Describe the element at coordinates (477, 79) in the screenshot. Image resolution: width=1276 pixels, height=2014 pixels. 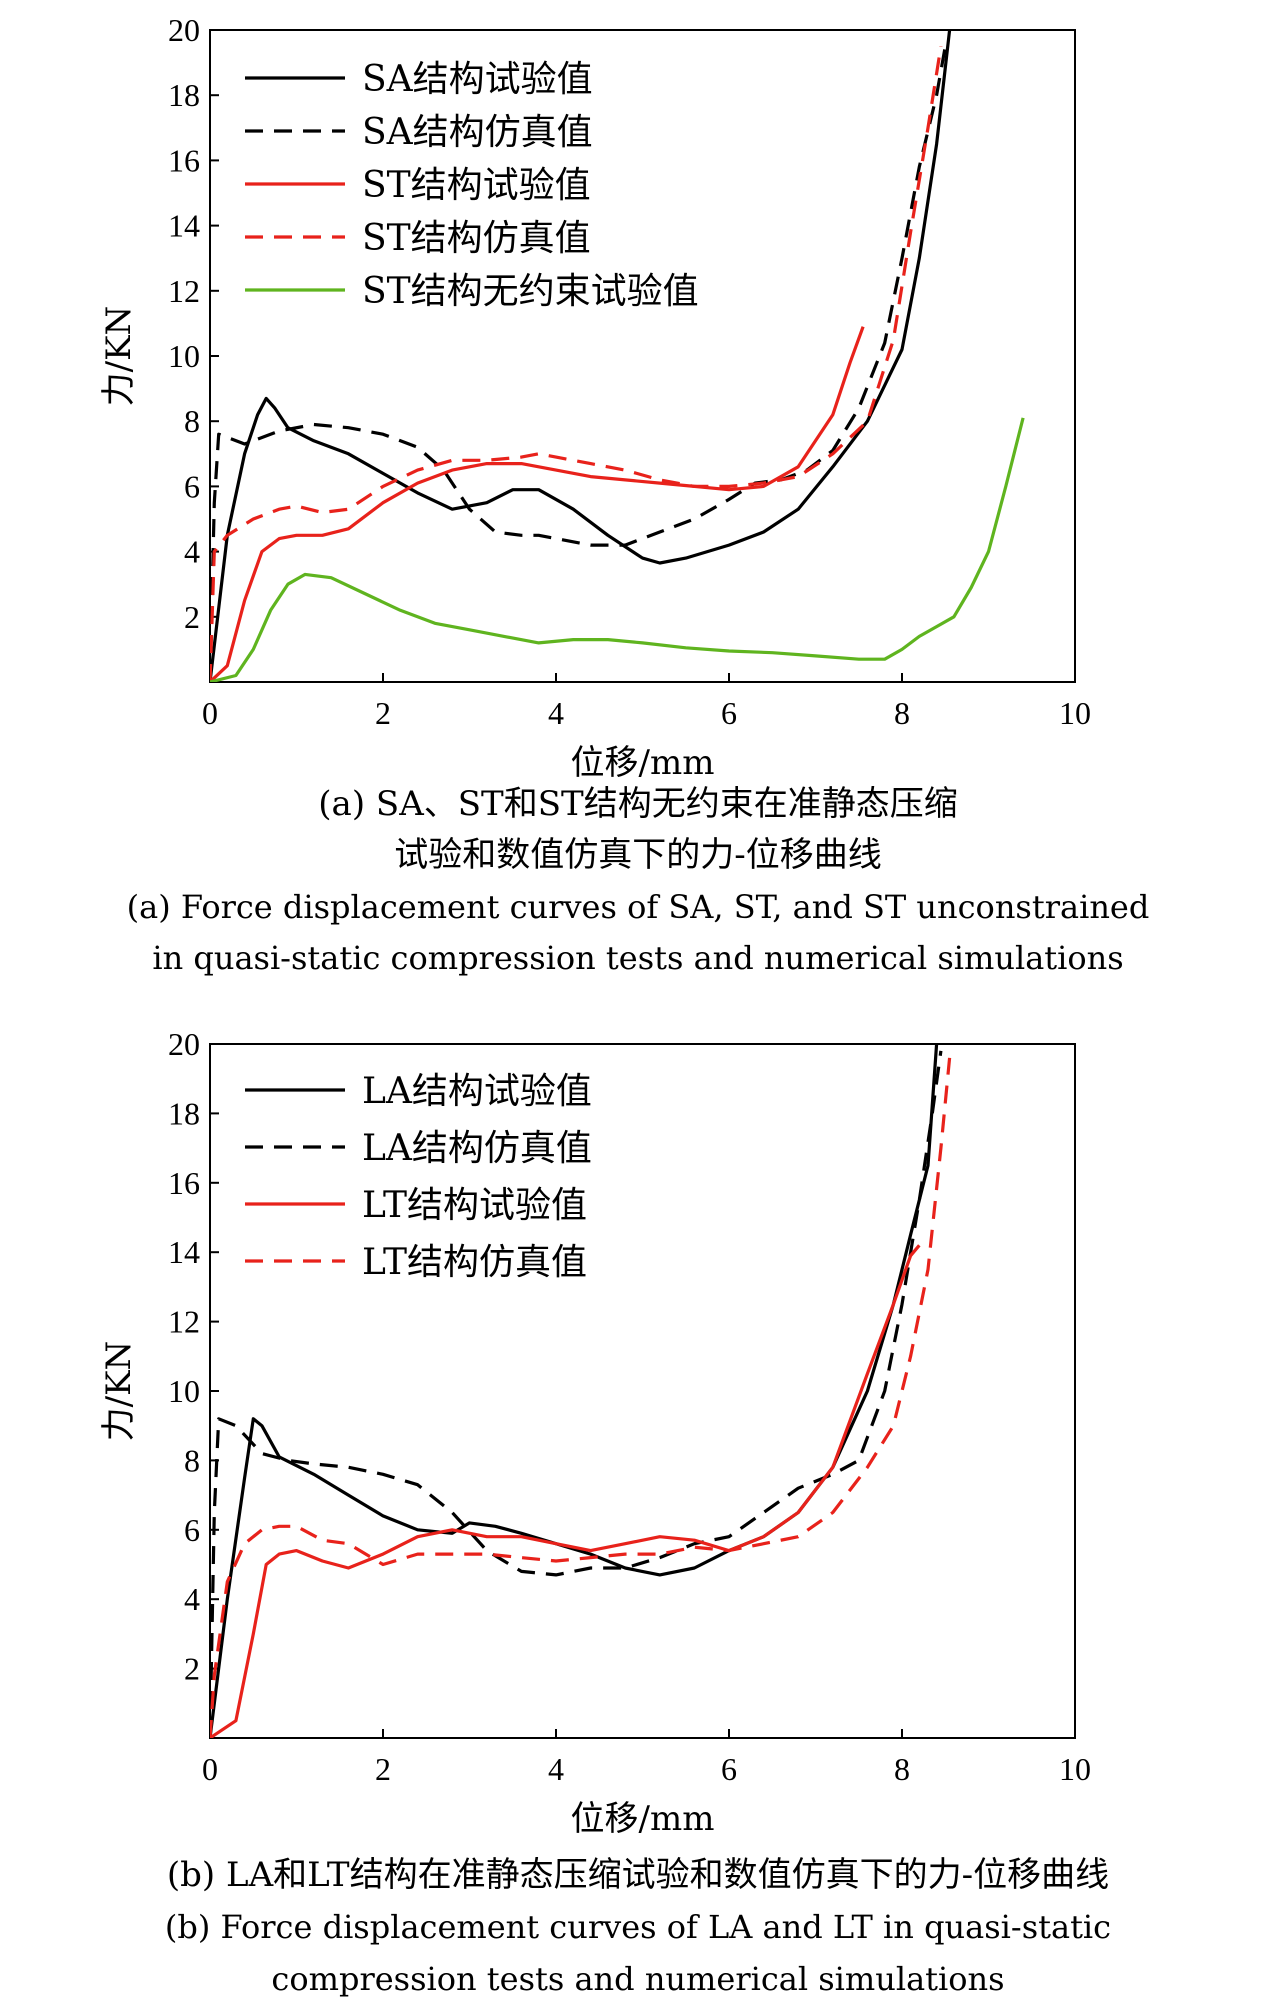
I see `legend-label-1: SA结构试验值` at that location.